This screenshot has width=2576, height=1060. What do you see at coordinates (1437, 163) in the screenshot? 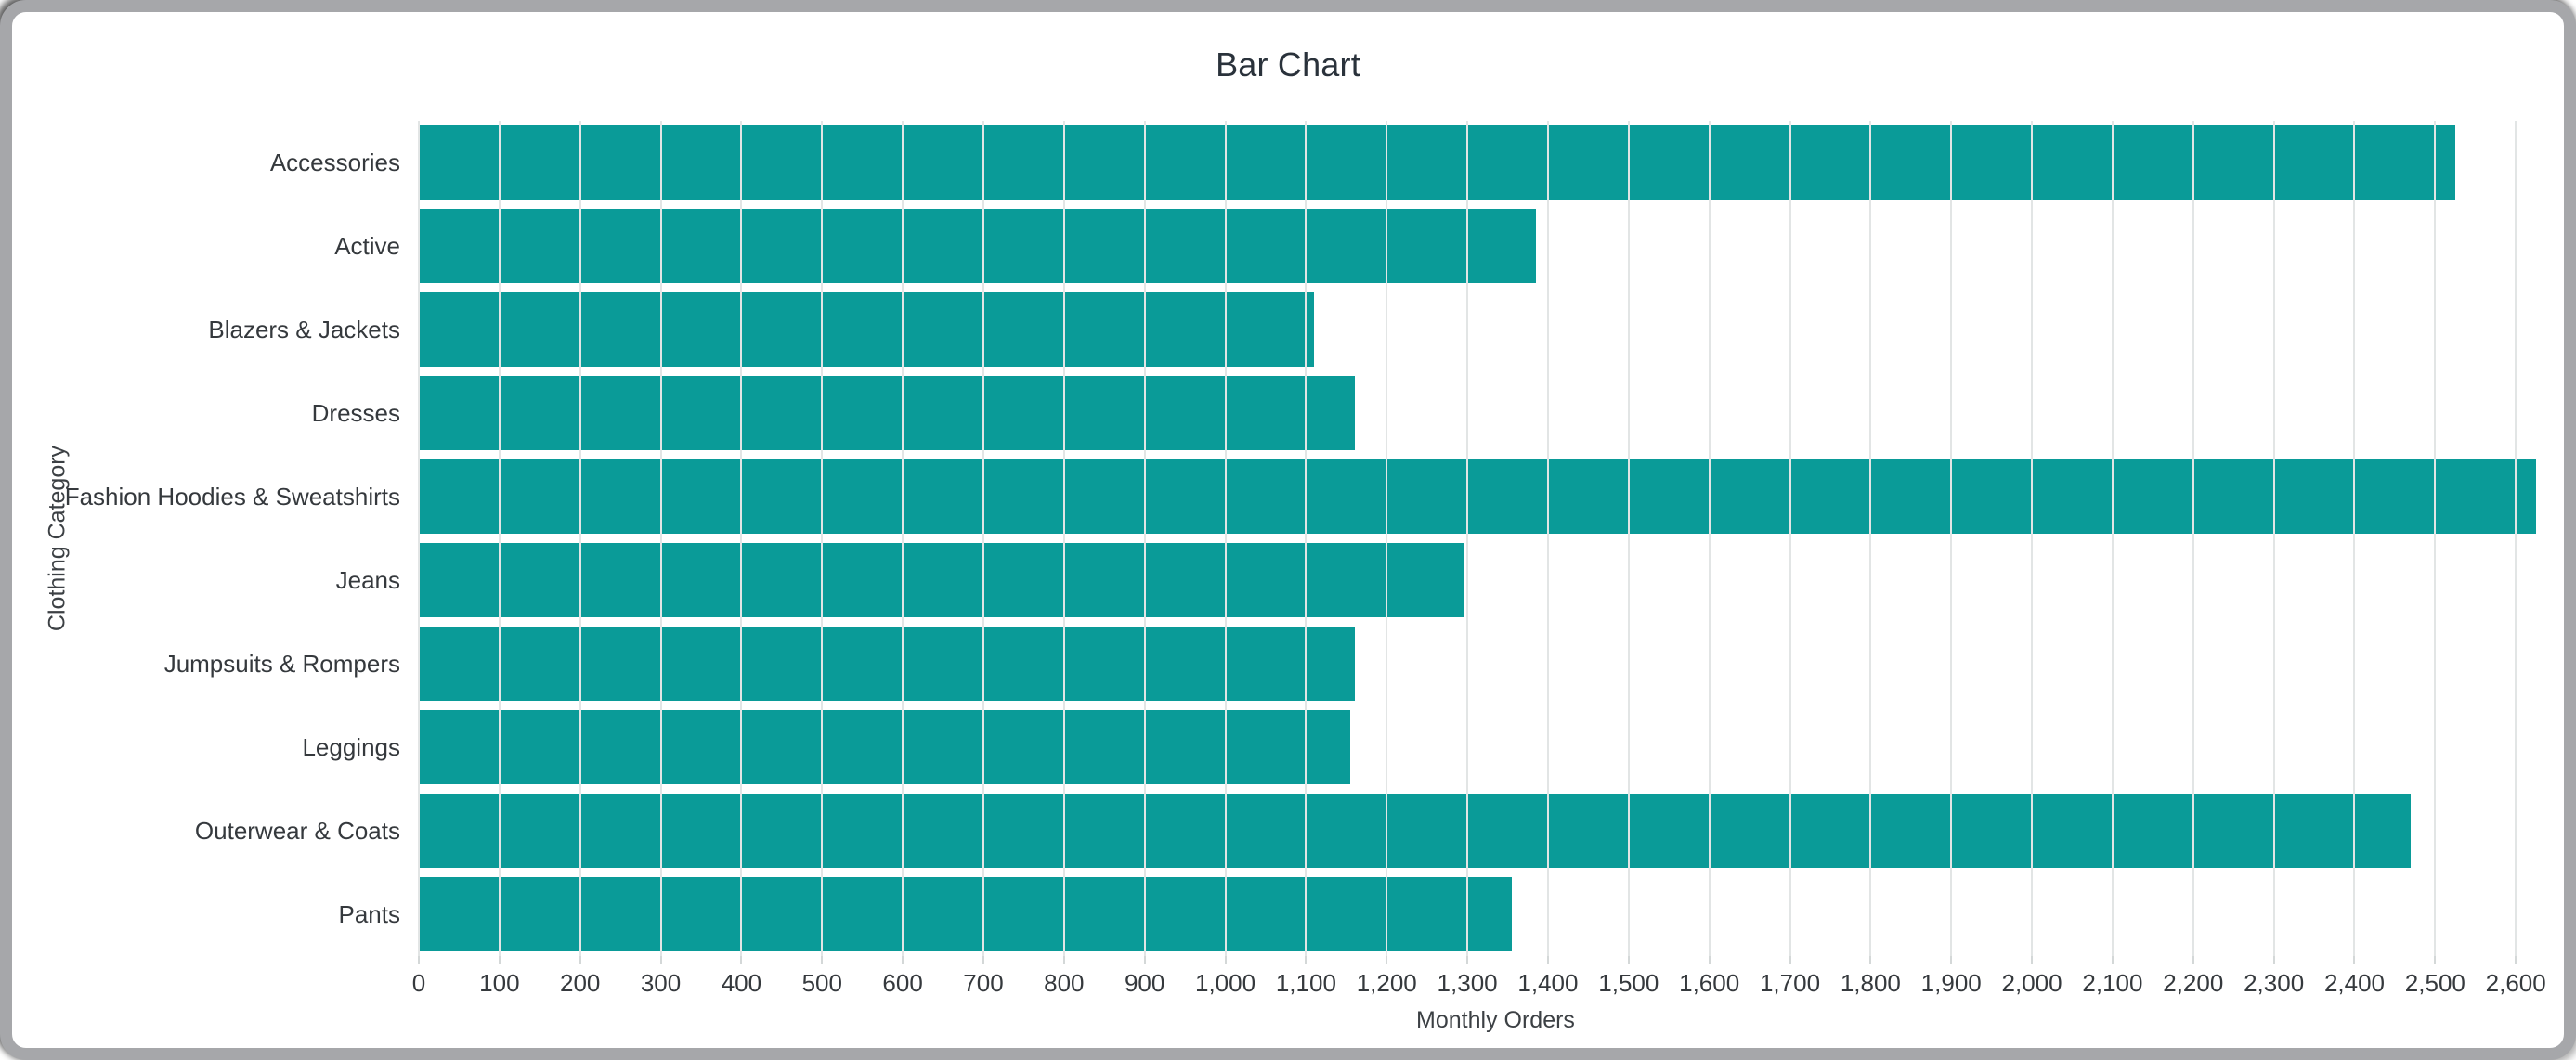
I see `bar-accessories` at bounding box center [1437, 163].